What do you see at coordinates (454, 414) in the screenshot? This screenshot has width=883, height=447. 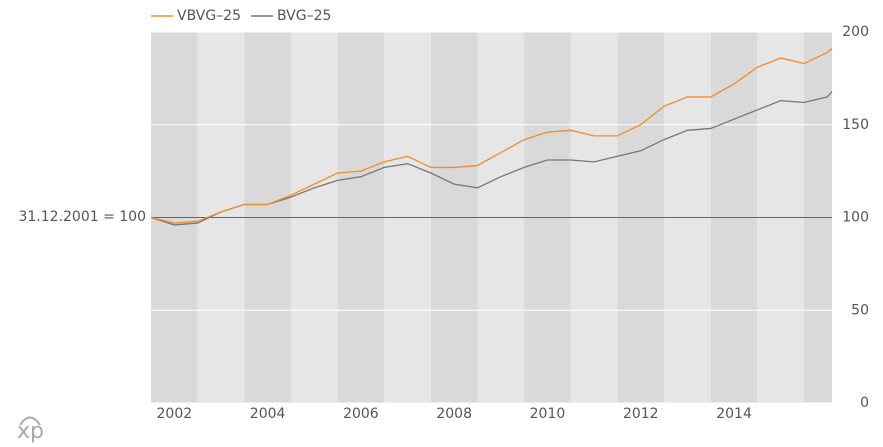 I see `x-tick-label: 2008` at bounding box center [454, 414].